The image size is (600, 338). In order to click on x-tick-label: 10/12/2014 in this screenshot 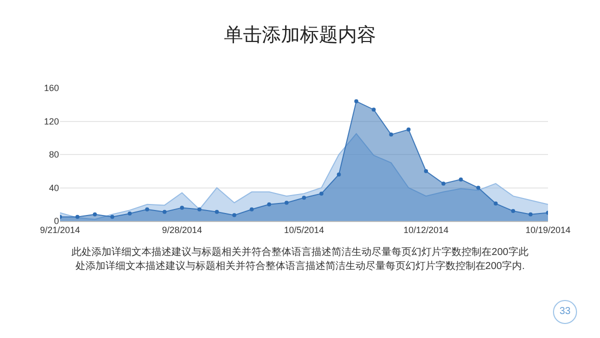, I will do `click(426, 229)`.